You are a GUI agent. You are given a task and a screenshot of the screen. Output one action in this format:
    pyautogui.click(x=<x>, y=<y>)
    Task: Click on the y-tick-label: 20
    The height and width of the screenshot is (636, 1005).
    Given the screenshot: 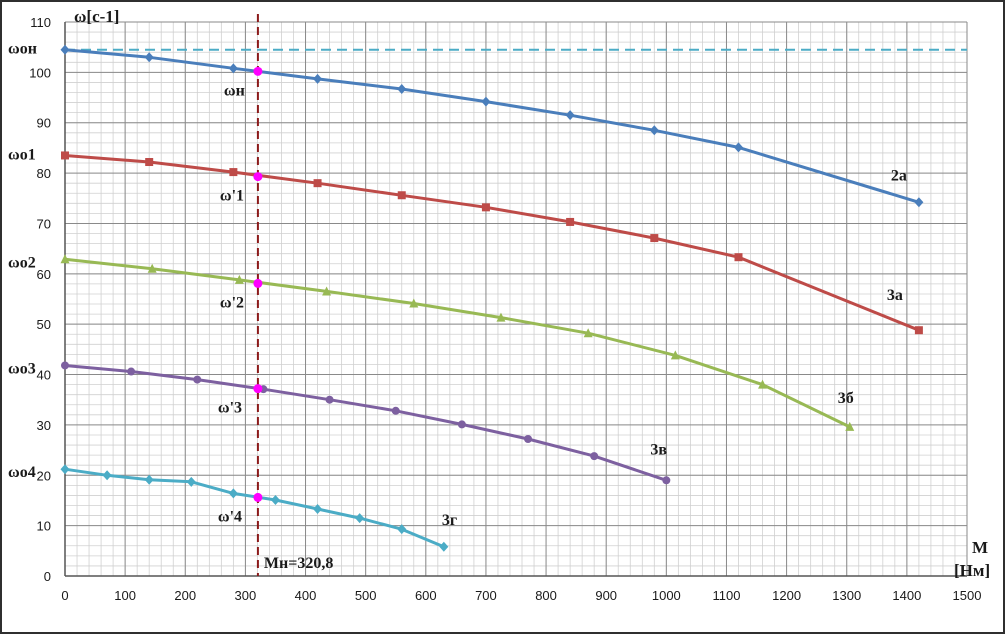 What is the action you would take?
    pyautogui.click(x=44, y=475)
    